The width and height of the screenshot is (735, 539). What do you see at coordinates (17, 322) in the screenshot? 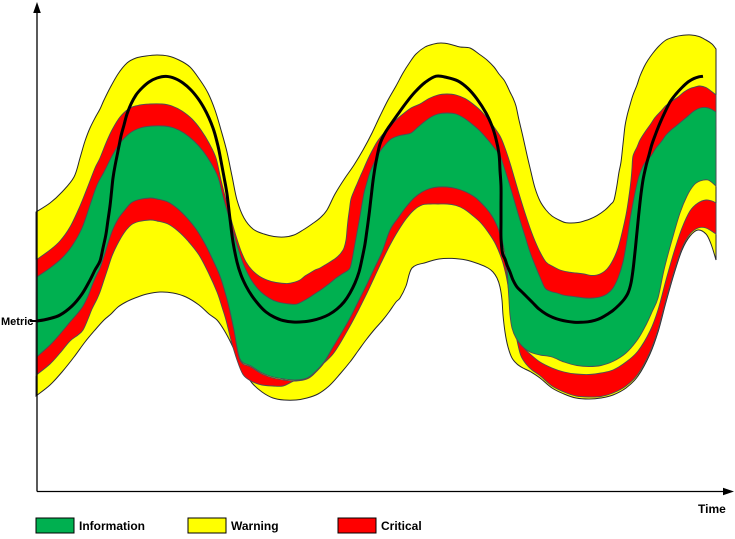
I see `svg-text: Metric` at bounding box center [17, 322].